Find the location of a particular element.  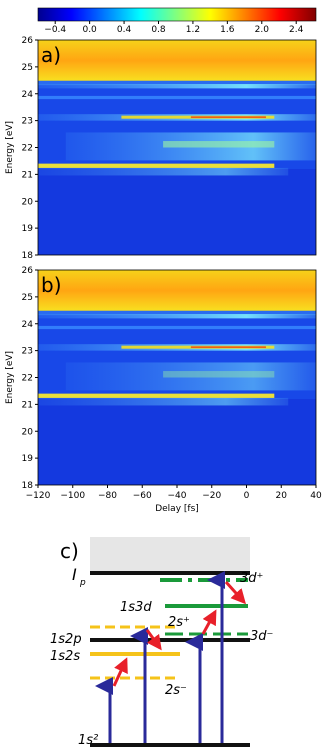

level-label: 1s² is located at coordinates (88, 740).